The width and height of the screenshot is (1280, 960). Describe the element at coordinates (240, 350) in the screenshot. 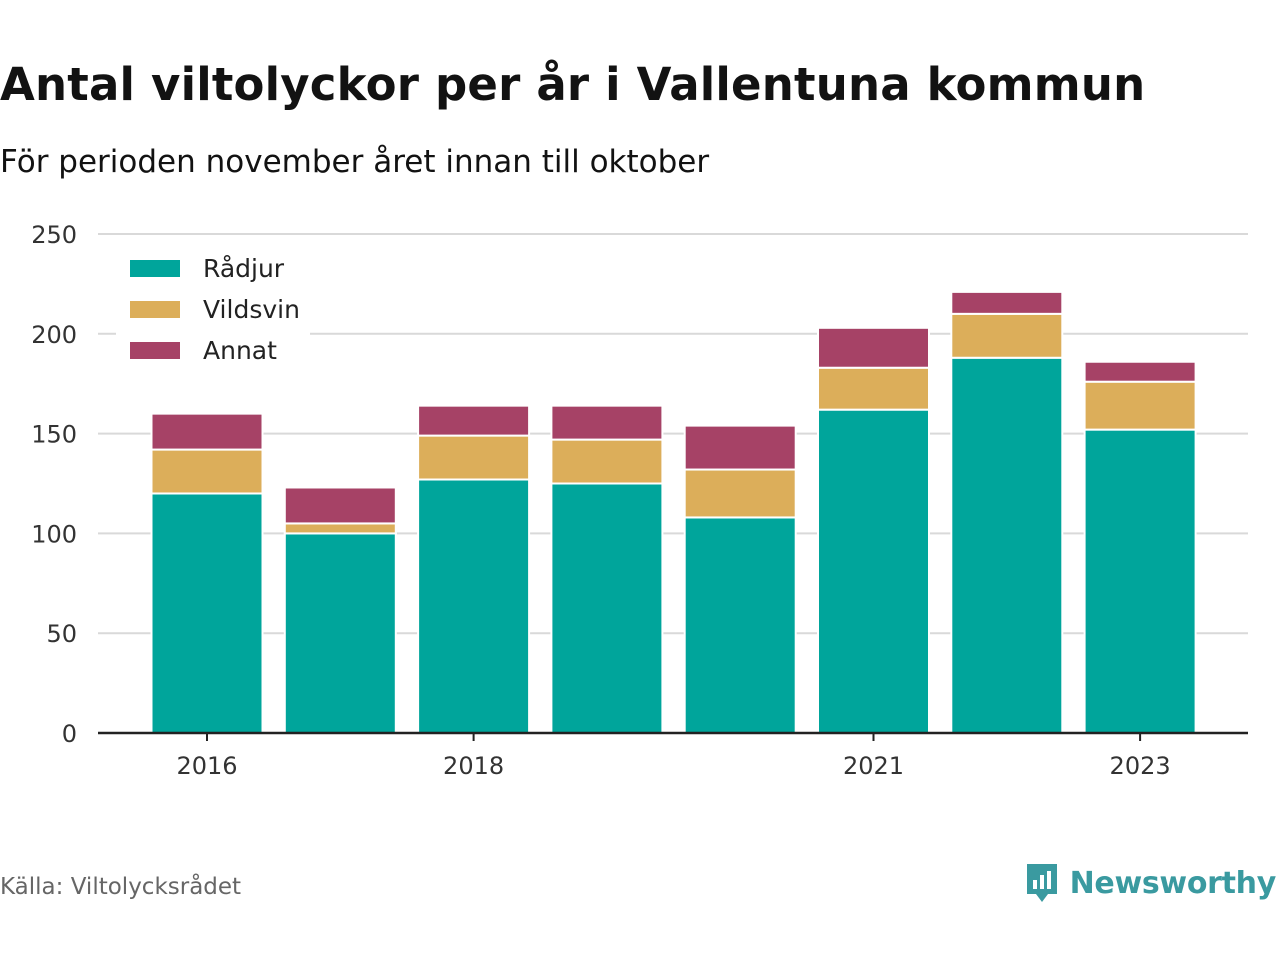

I see `legend-label: Annat` at that location.